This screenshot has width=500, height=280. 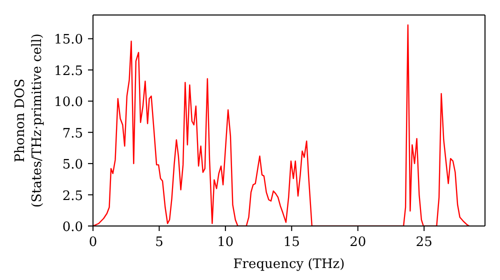 What do you see at coordinates (72, 134) in the screenshot?
I see `y-tick-label: 7.5` at bounding box center [72, 134].